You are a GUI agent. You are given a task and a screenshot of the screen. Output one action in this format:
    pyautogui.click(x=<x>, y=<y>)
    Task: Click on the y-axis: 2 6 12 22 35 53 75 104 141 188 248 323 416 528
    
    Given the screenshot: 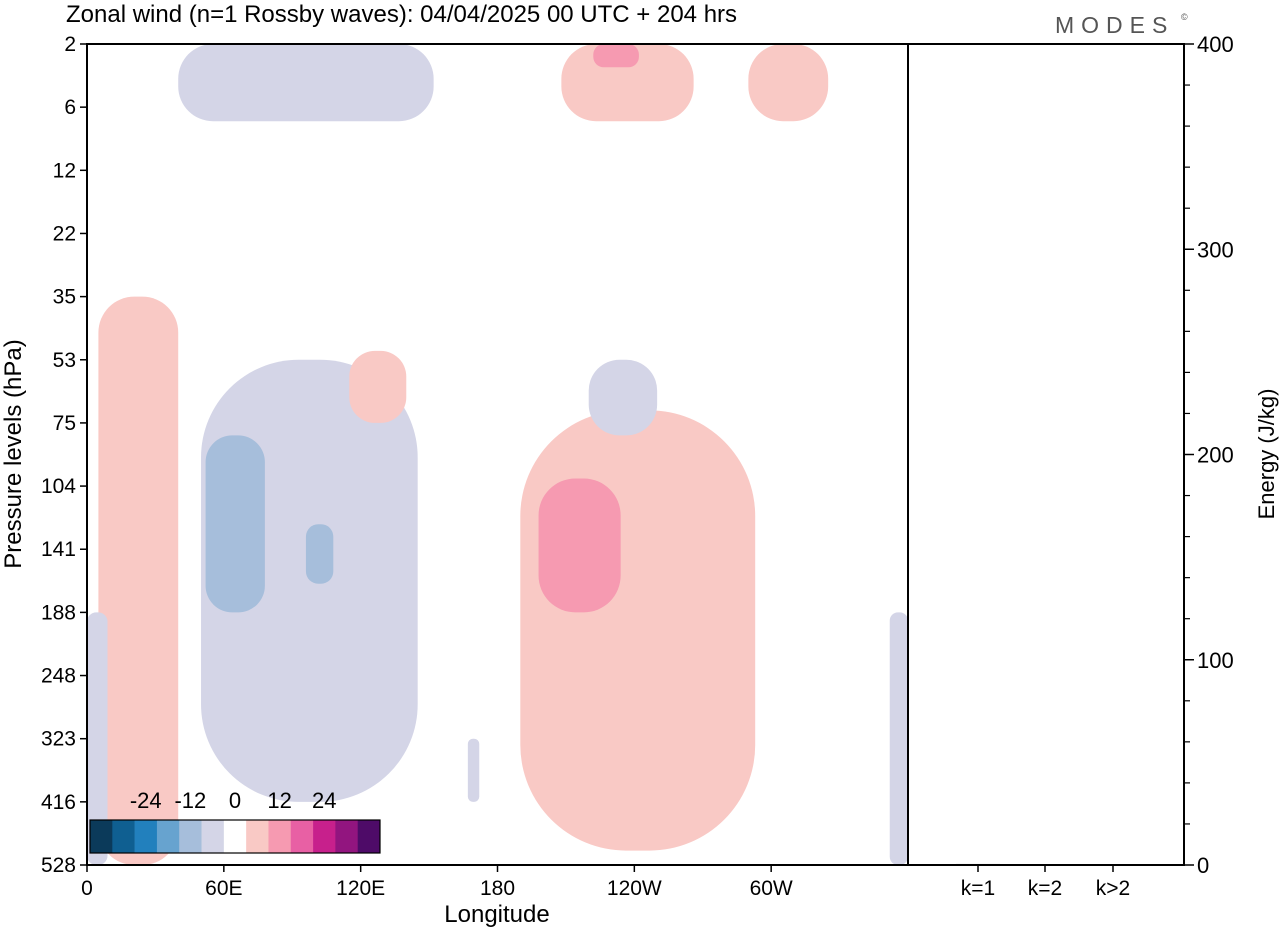 What is the action you would take?
    pyautogui.click(x=64, y=455)
    